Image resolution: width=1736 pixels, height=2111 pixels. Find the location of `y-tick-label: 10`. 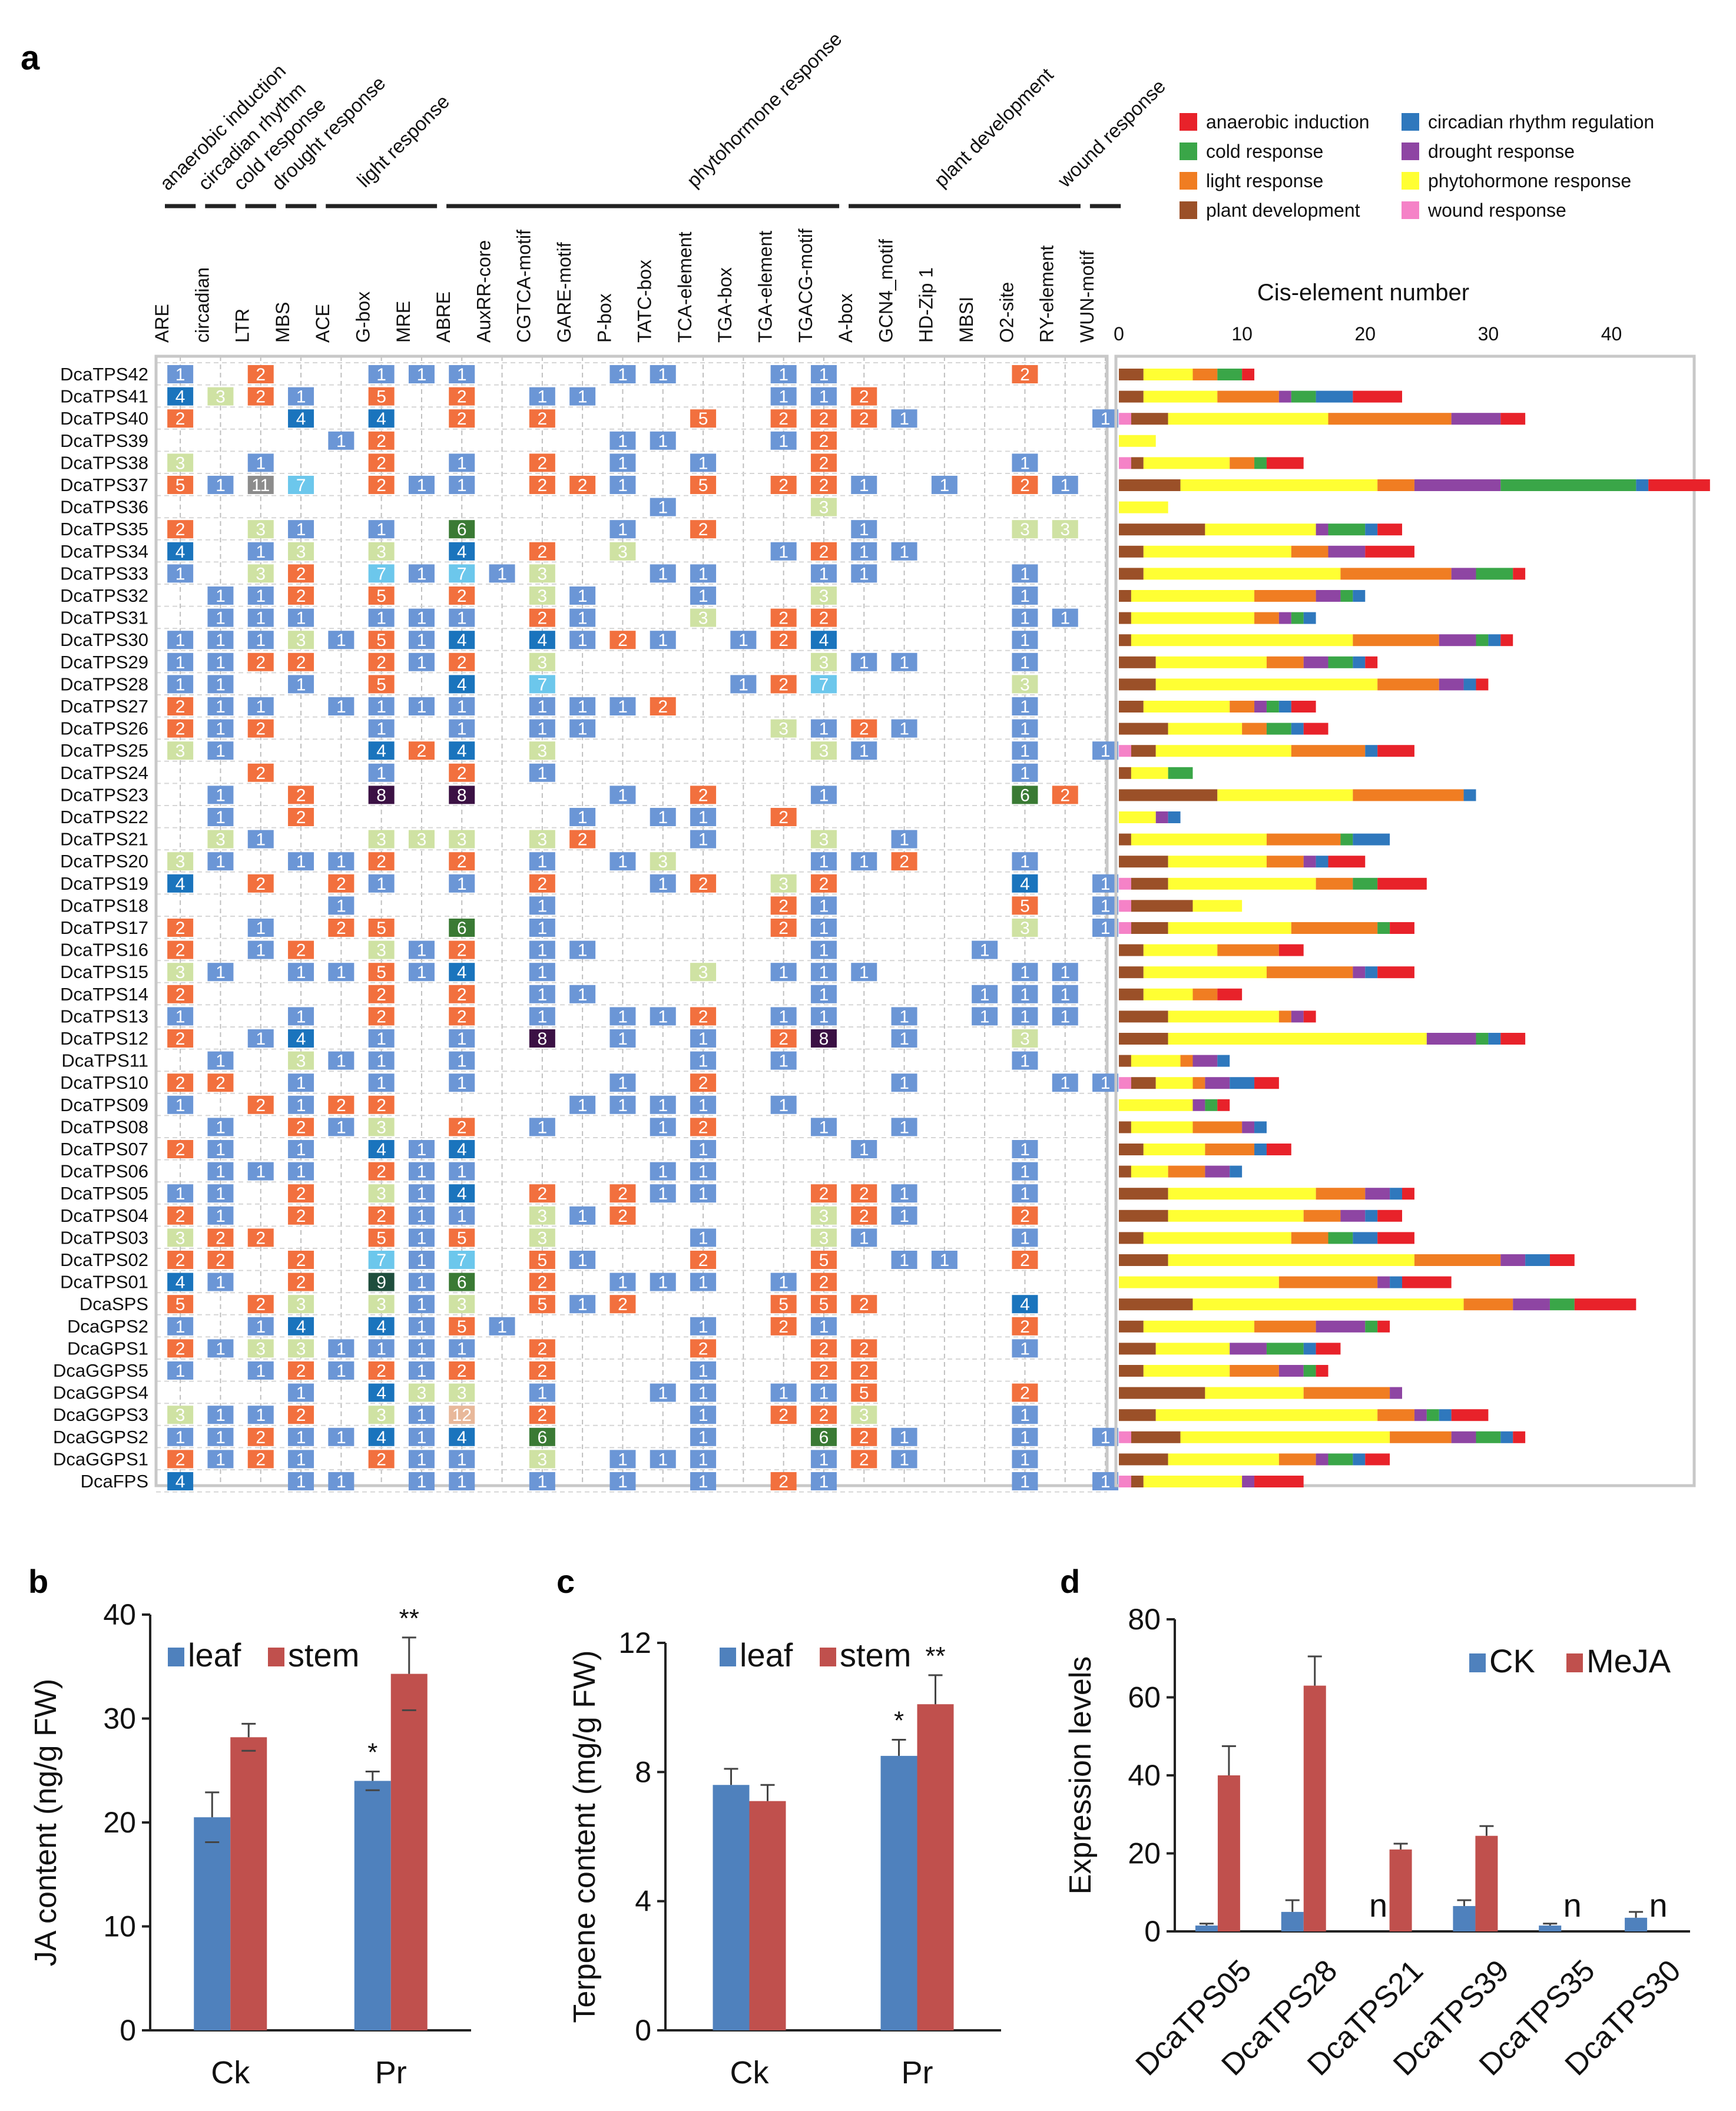

y-tick-label: 10 is located at coordinates (119, 1926).